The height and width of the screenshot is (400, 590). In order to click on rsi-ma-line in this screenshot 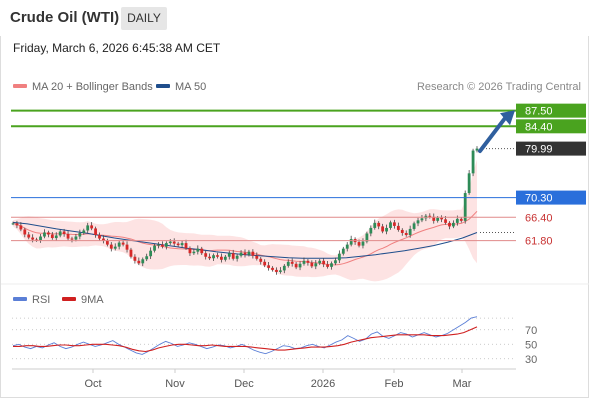, I will do `click(245, 339)`.